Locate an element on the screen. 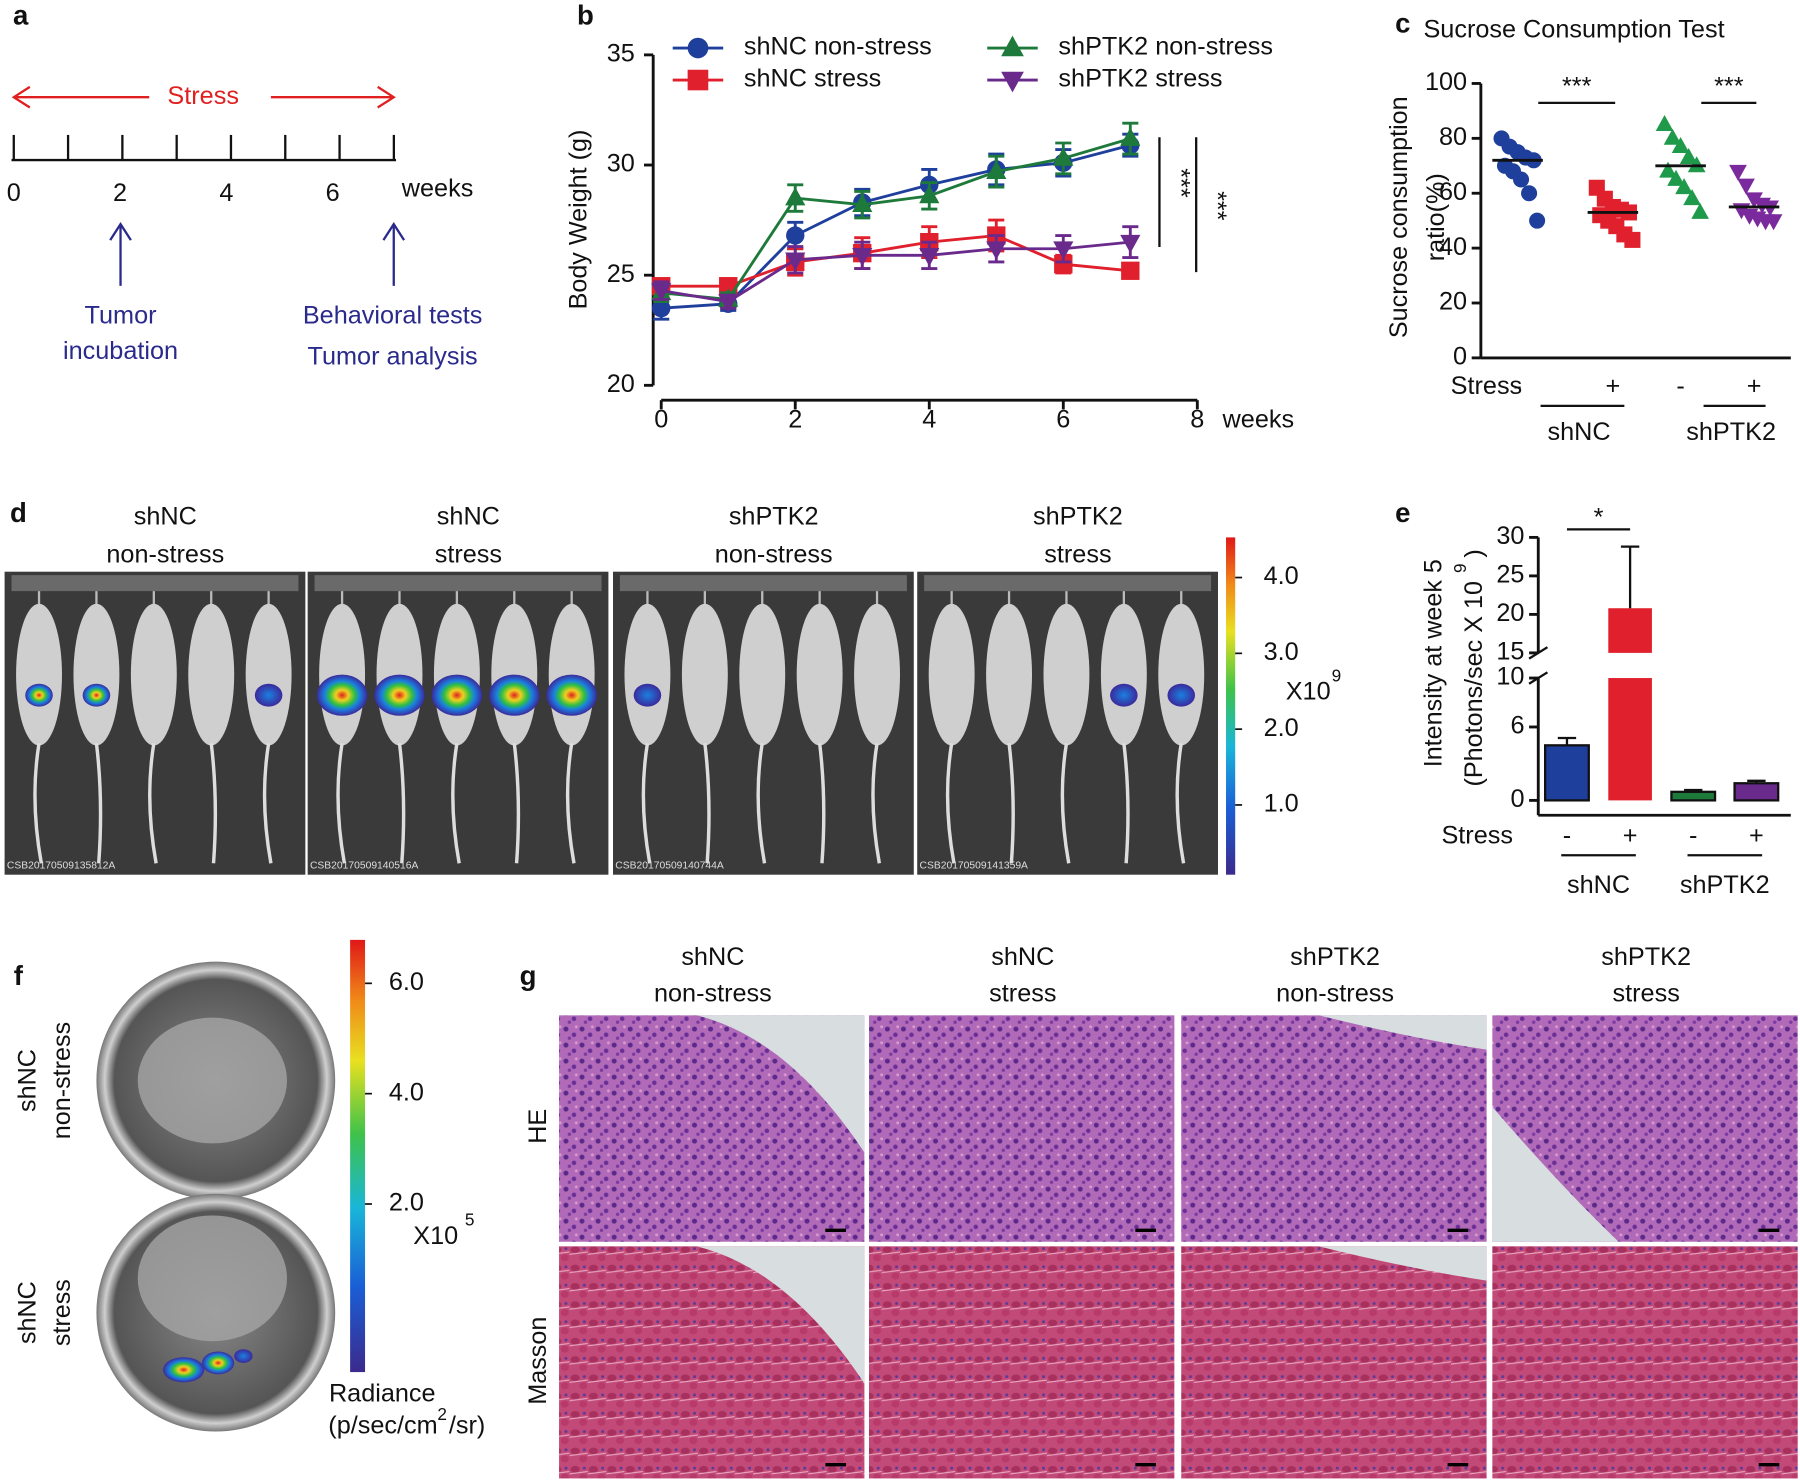 The width and height of the screenshot is (1800, 1483). x-tick-label: 6 is located at coordinates (1063, 419).